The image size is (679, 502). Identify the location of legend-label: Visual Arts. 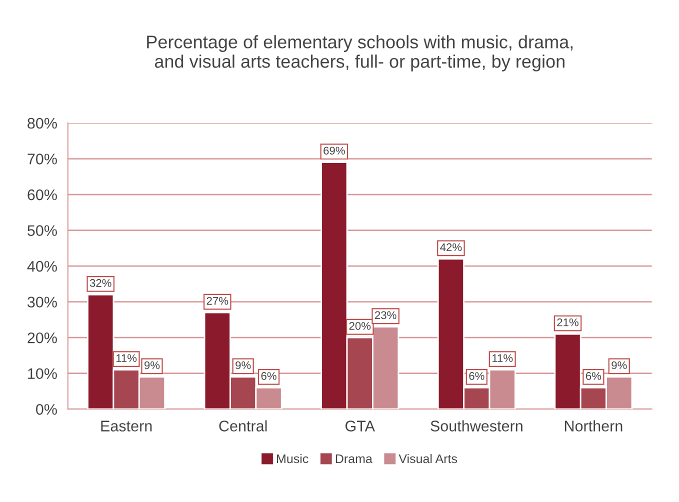
(428, 459).